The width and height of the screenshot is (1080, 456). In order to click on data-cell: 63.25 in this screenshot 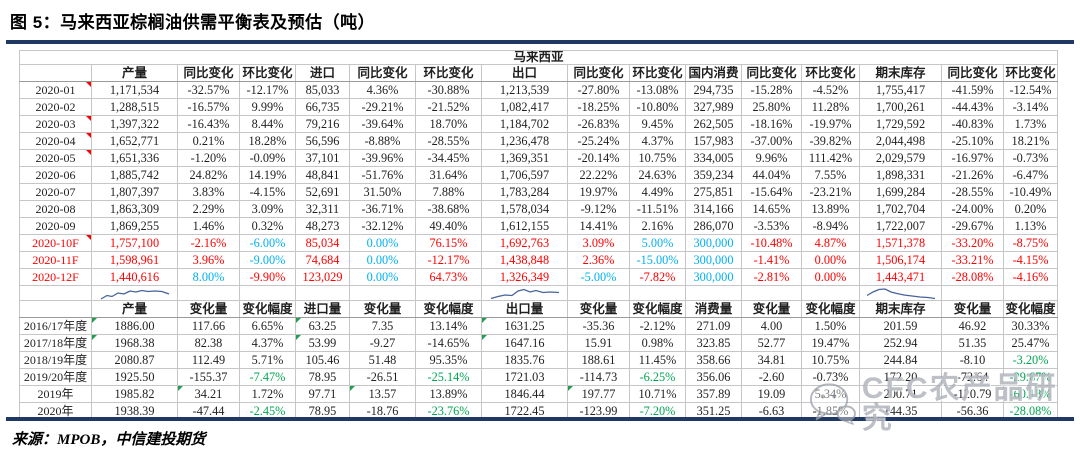, I will do `click(322, 326)`.